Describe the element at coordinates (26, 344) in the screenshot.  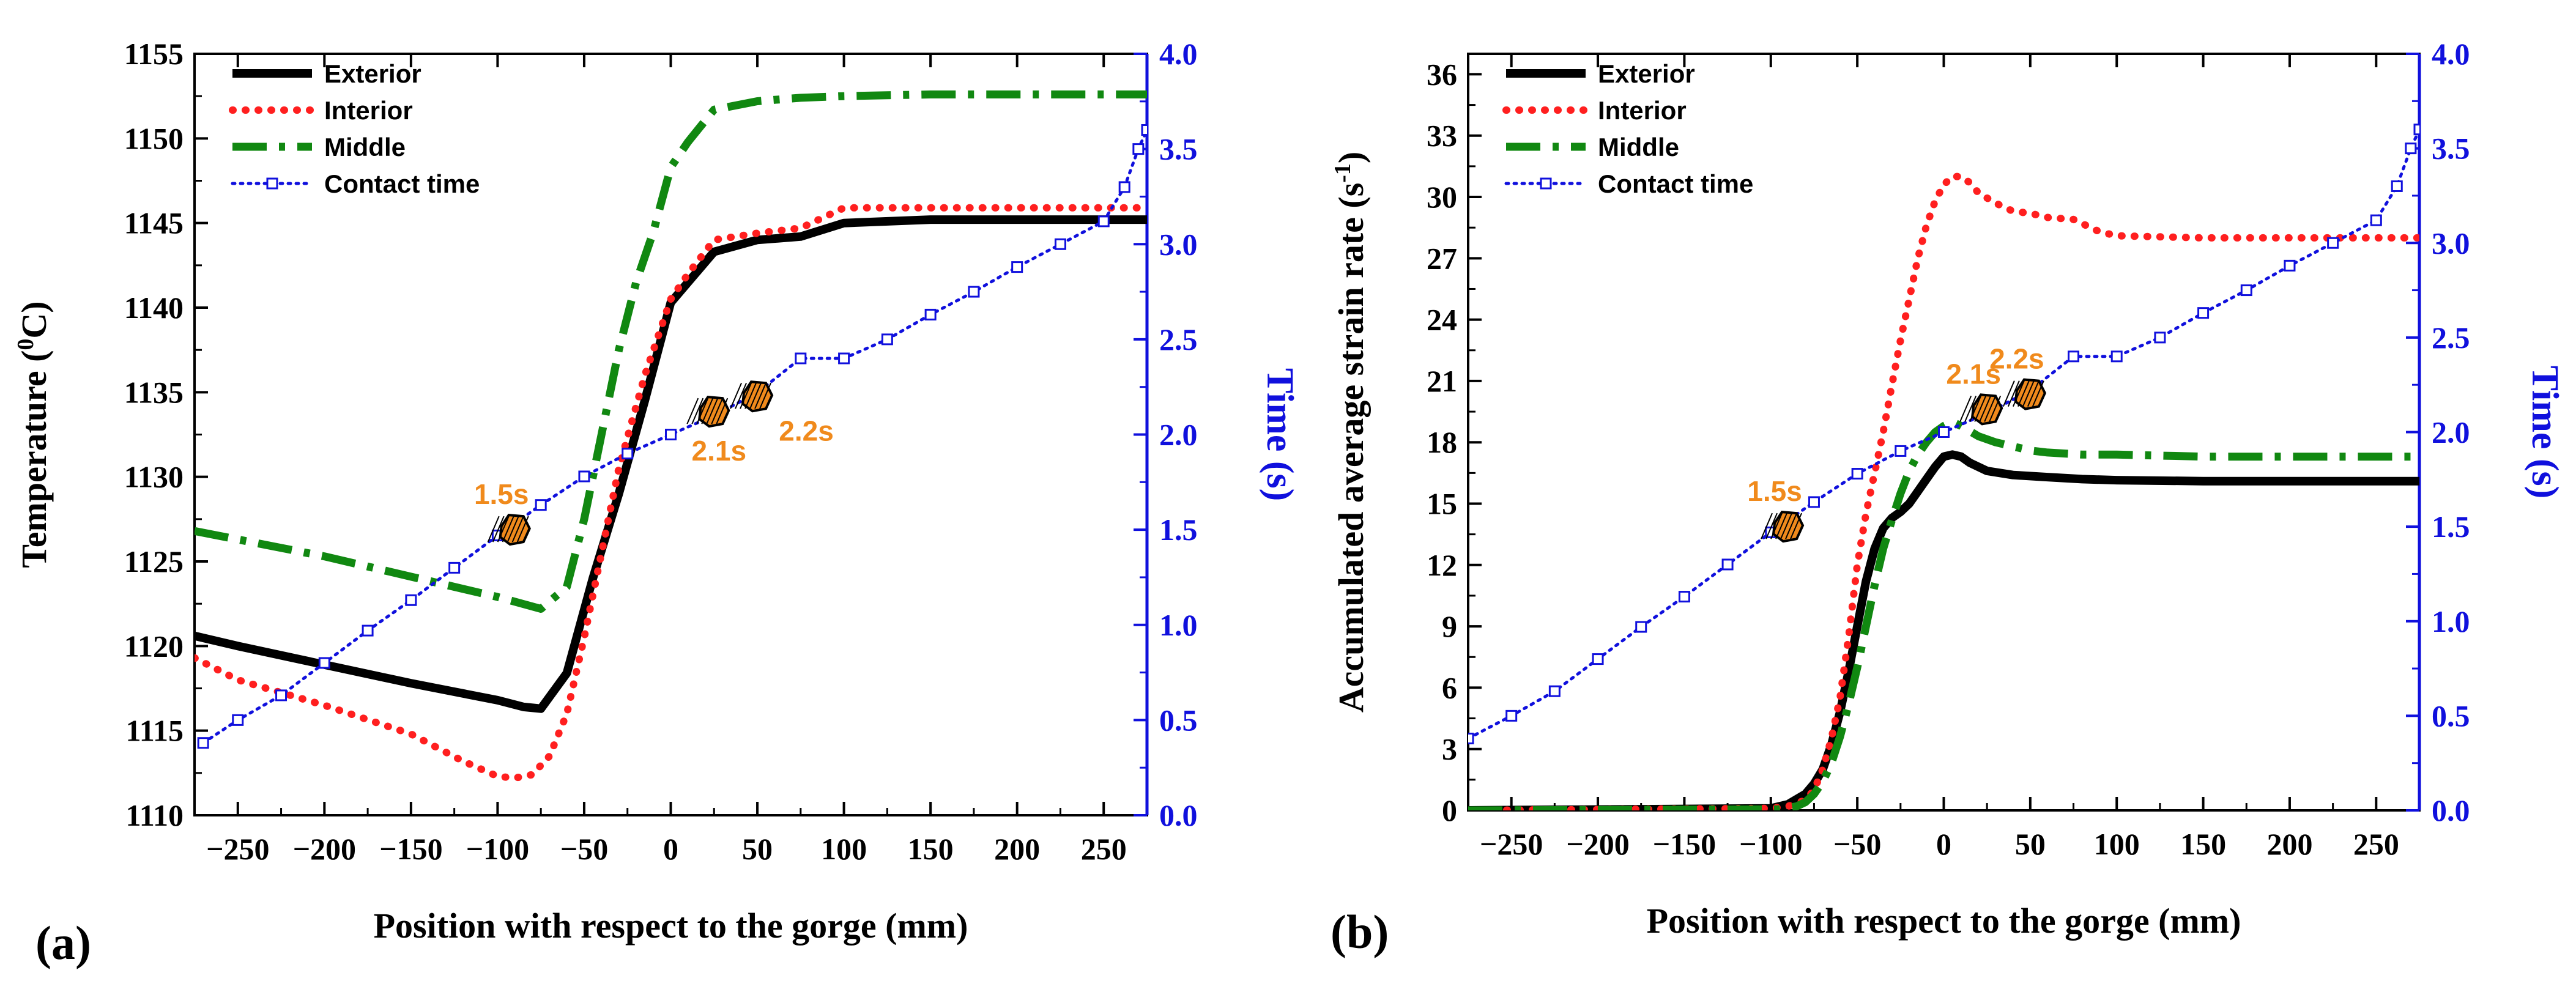
I see `y-left-axis-title-sup: 0` at that location.